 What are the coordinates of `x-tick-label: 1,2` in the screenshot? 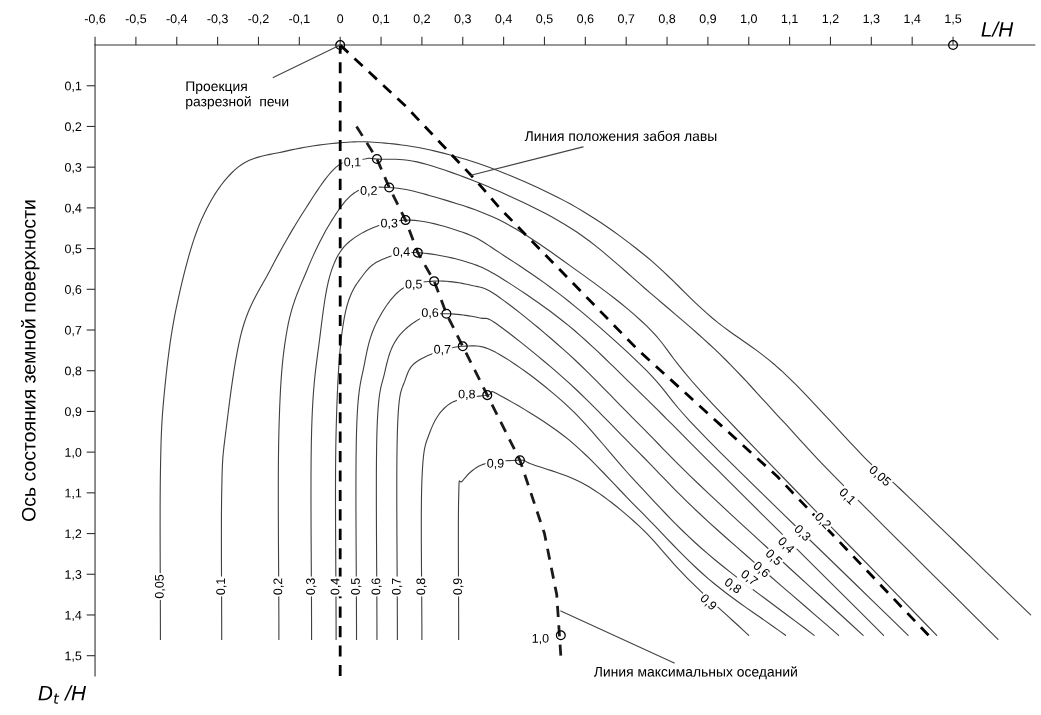 It's located at (830, 19).